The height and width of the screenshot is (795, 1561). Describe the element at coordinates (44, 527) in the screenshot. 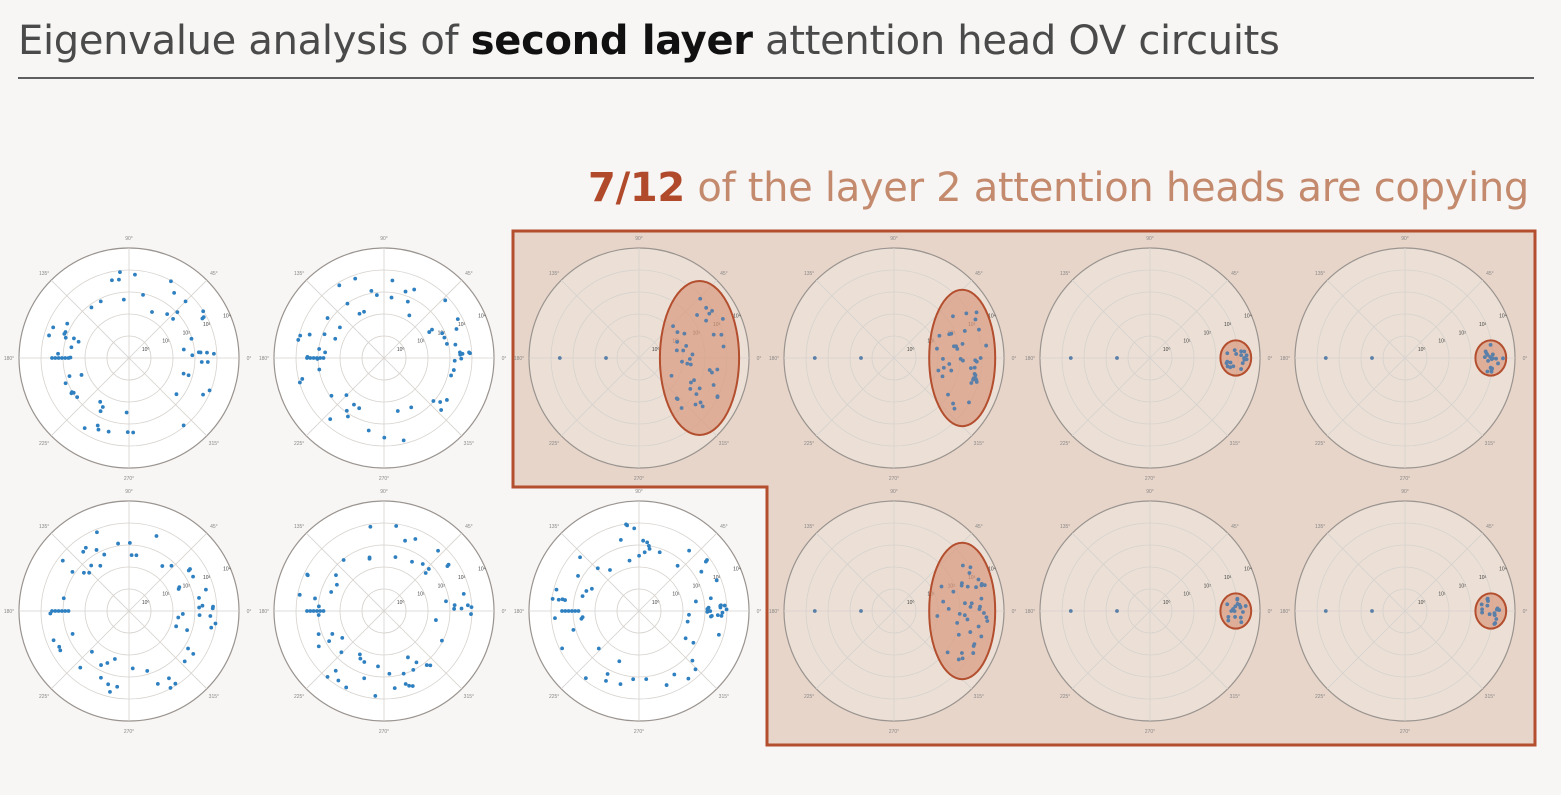

I see `angle-tick-label: 135°` at that location.